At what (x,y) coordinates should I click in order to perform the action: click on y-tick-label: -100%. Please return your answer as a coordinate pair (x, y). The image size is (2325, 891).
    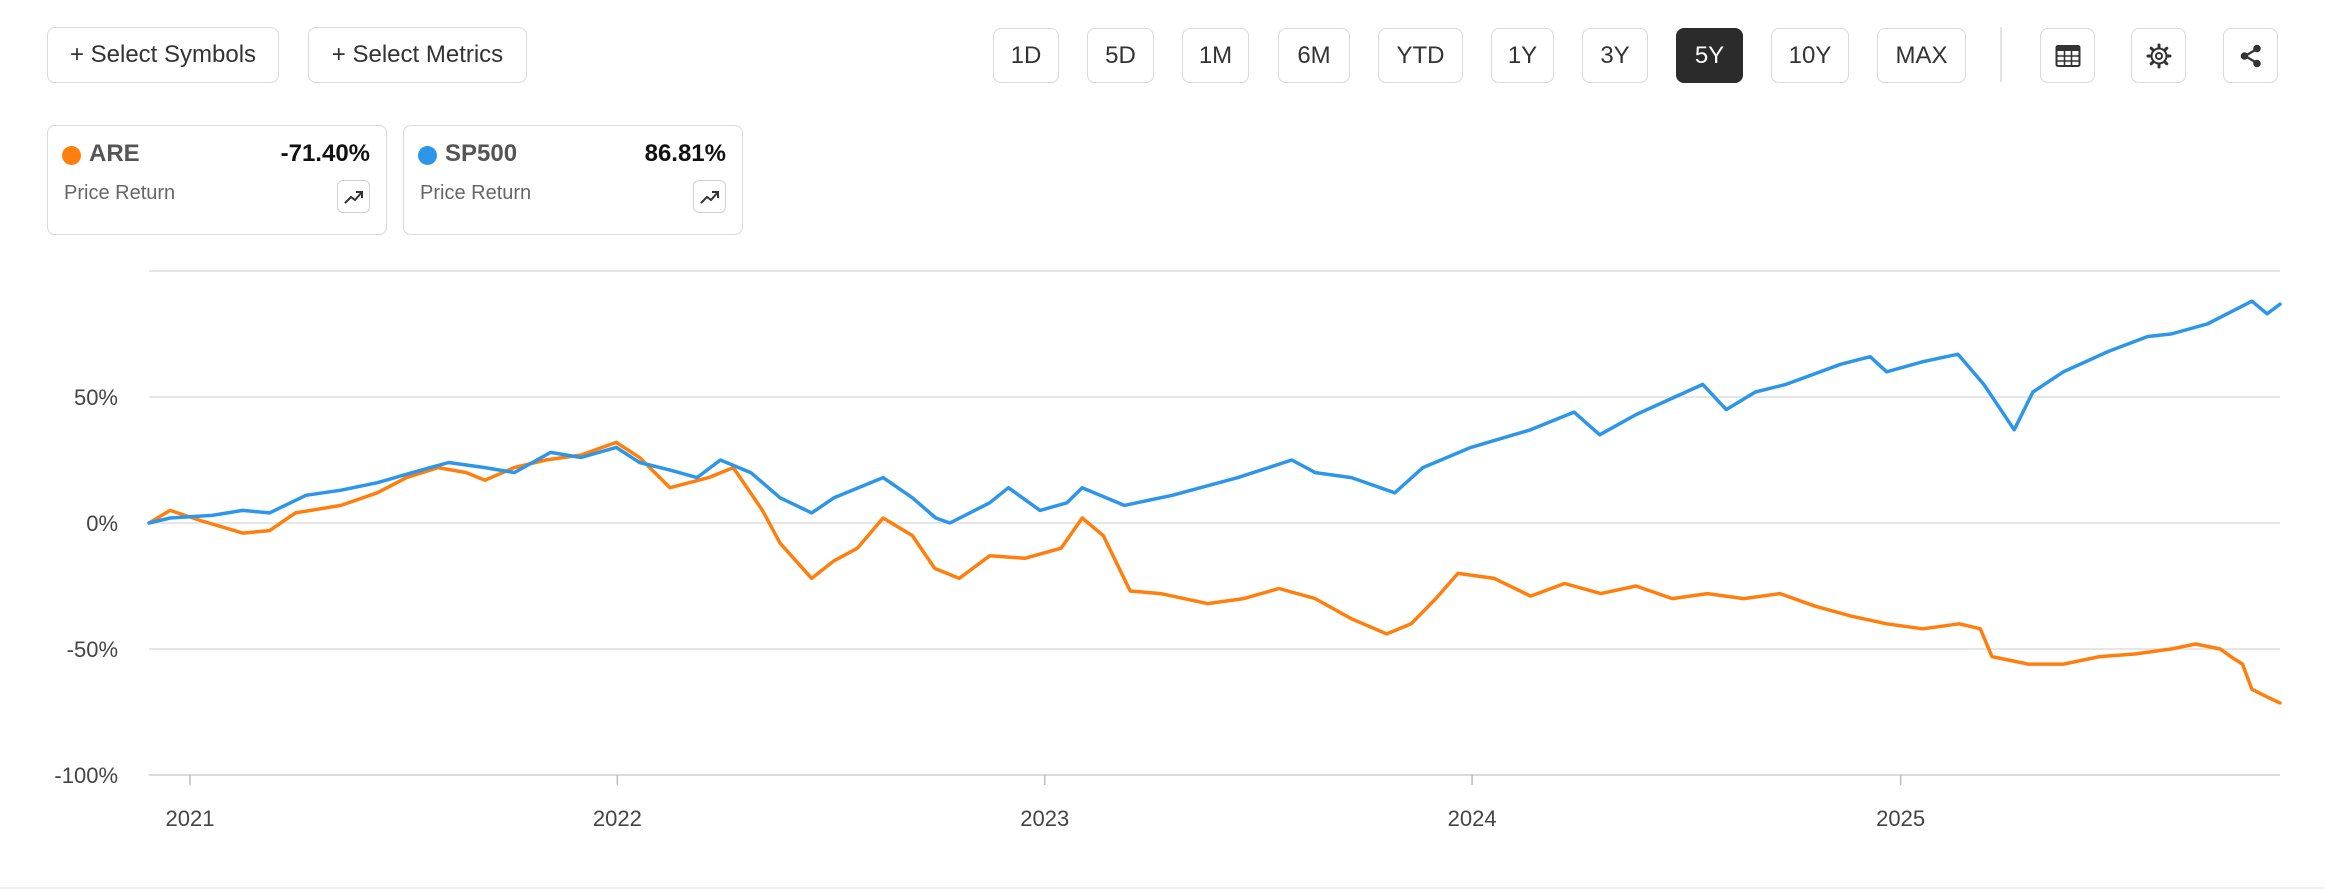
    Looking at the image, I should click on (86, 775).